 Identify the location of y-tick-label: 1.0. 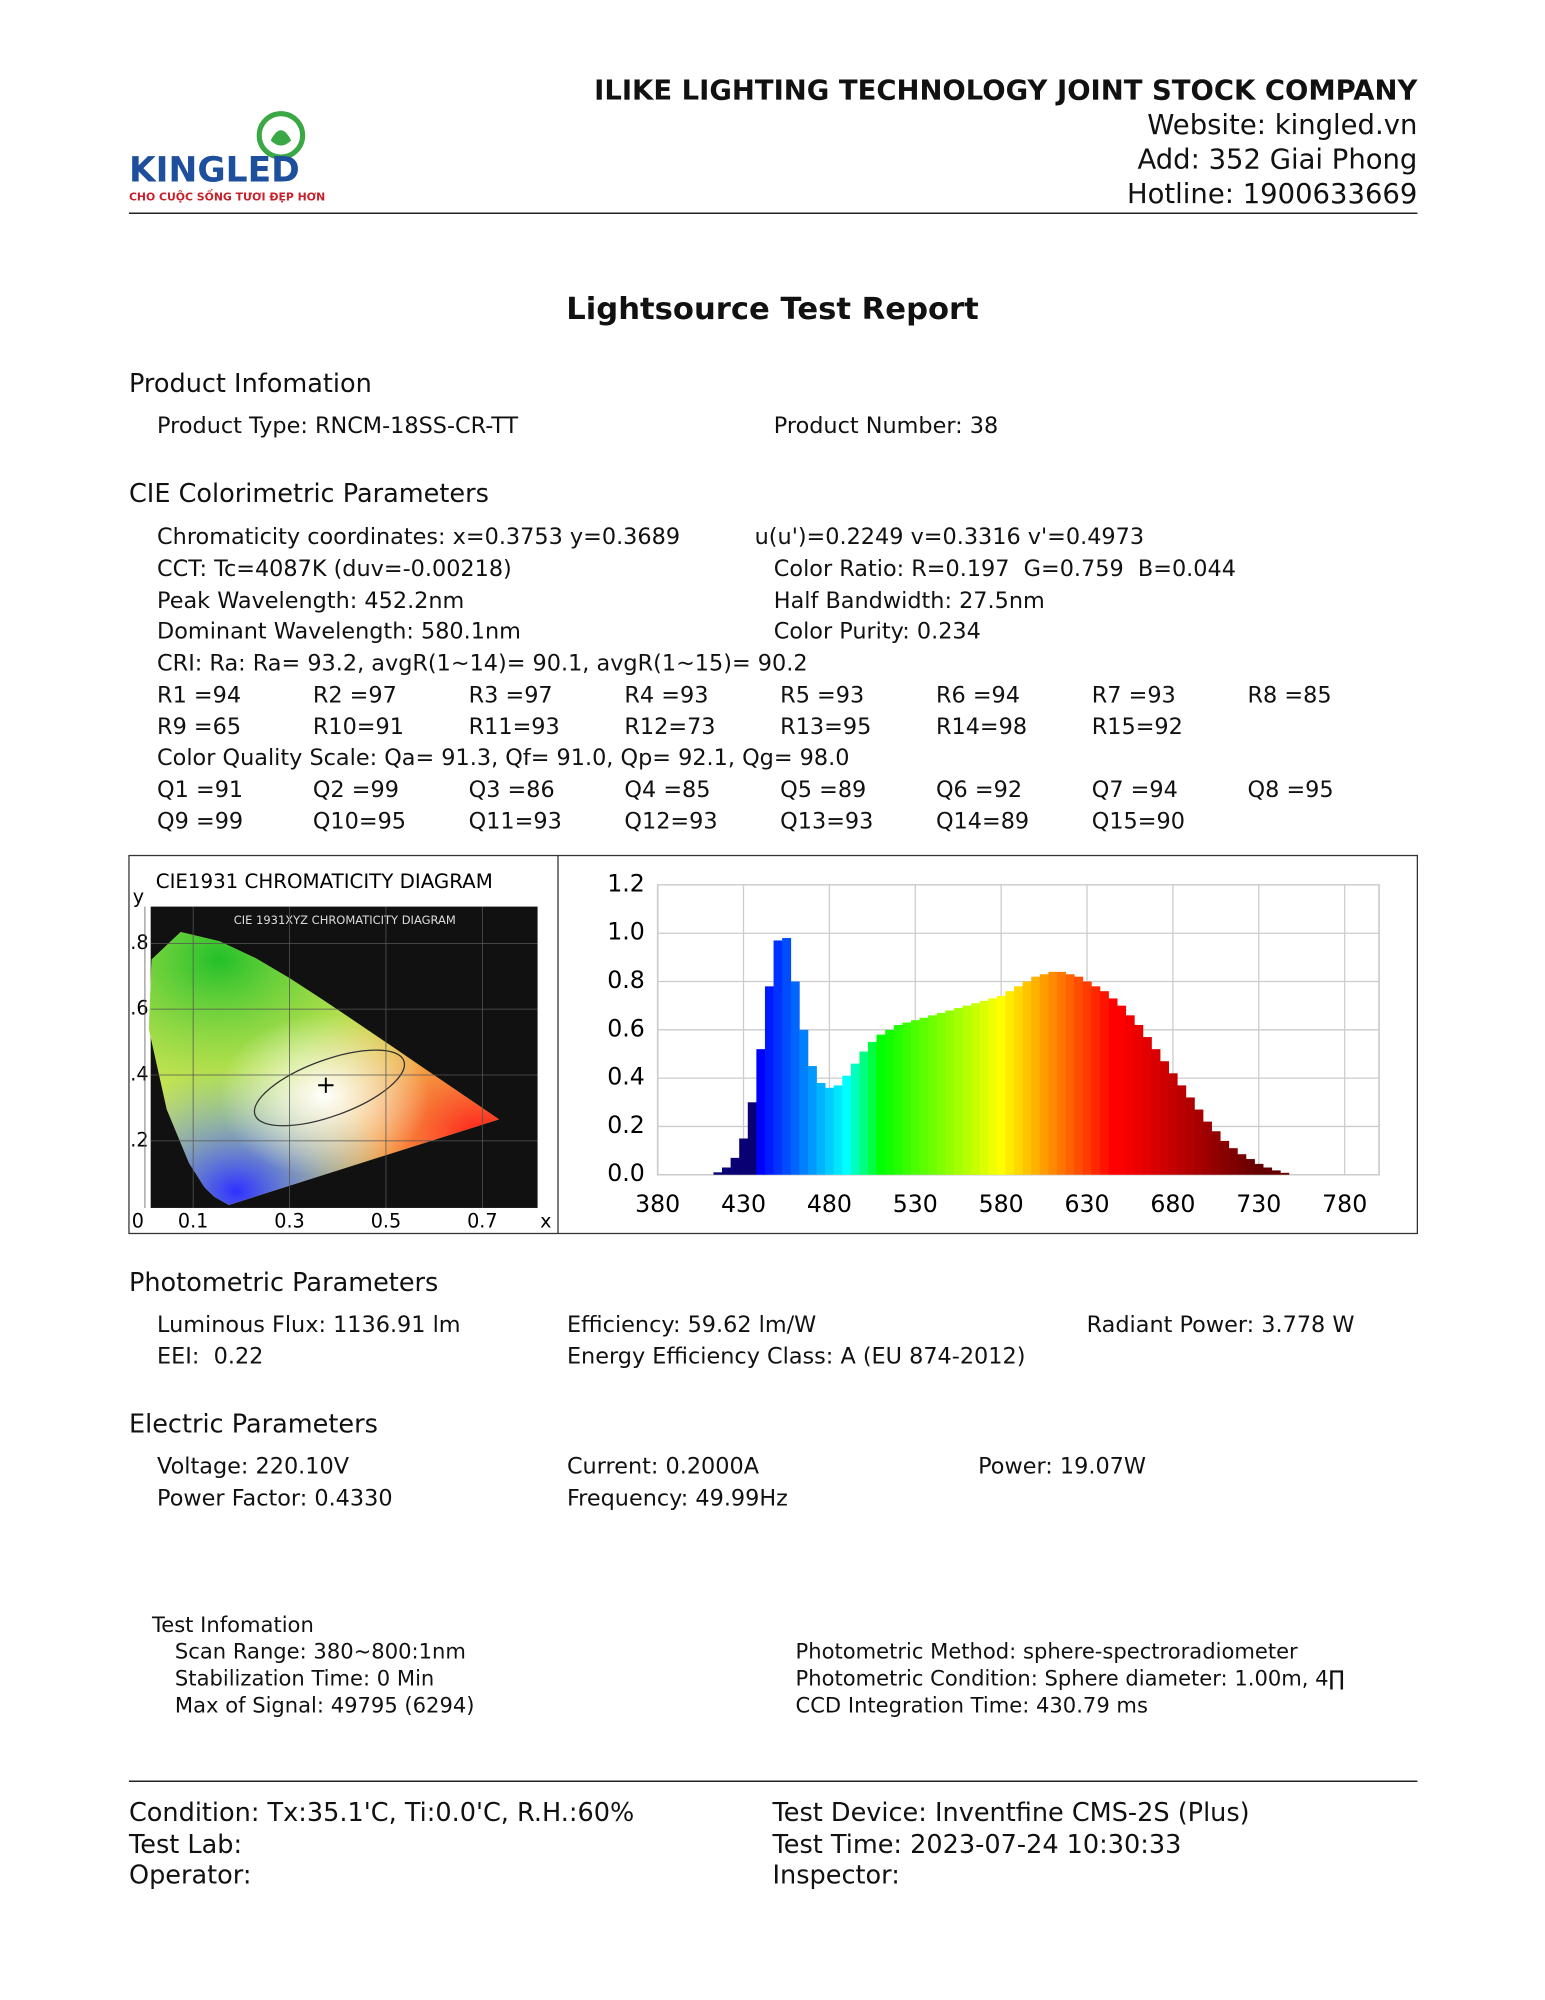
(626, 932).